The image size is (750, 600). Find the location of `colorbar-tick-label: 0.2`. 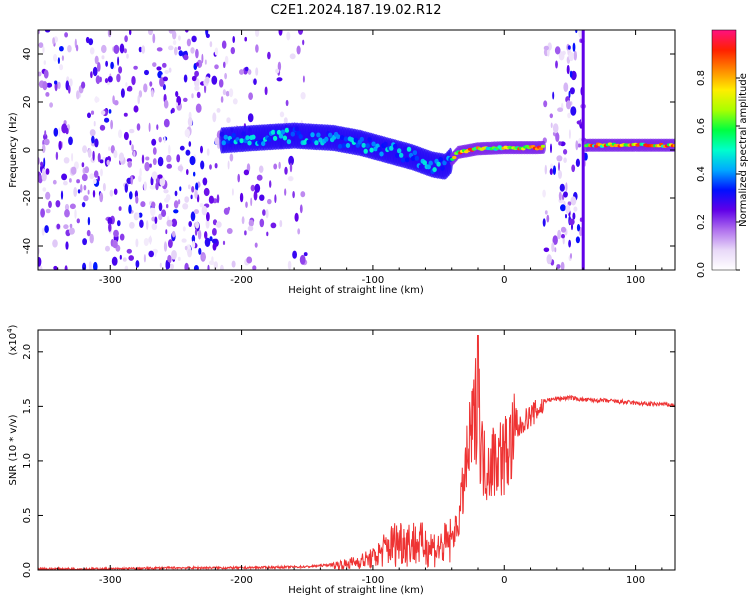

colorbar-tick-label: 0.2 is located at coordinates (701, 222).